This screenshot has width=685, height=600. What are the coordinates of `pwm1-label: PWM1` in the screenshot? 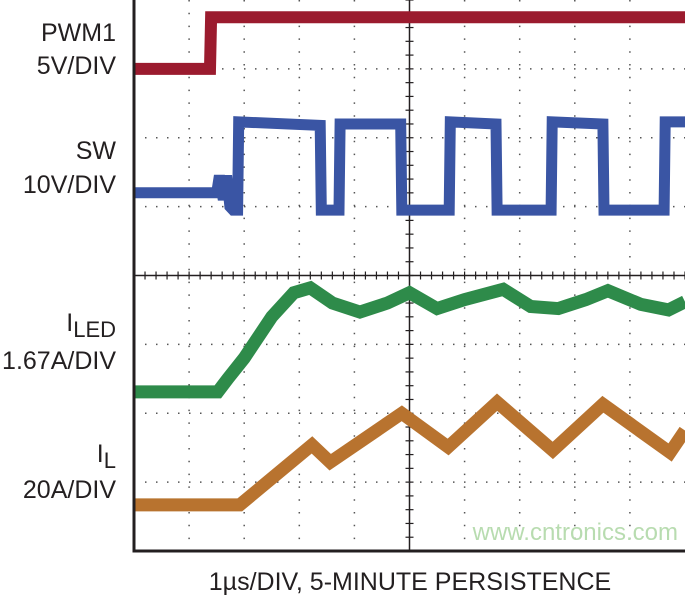 It's located at (78, 33).